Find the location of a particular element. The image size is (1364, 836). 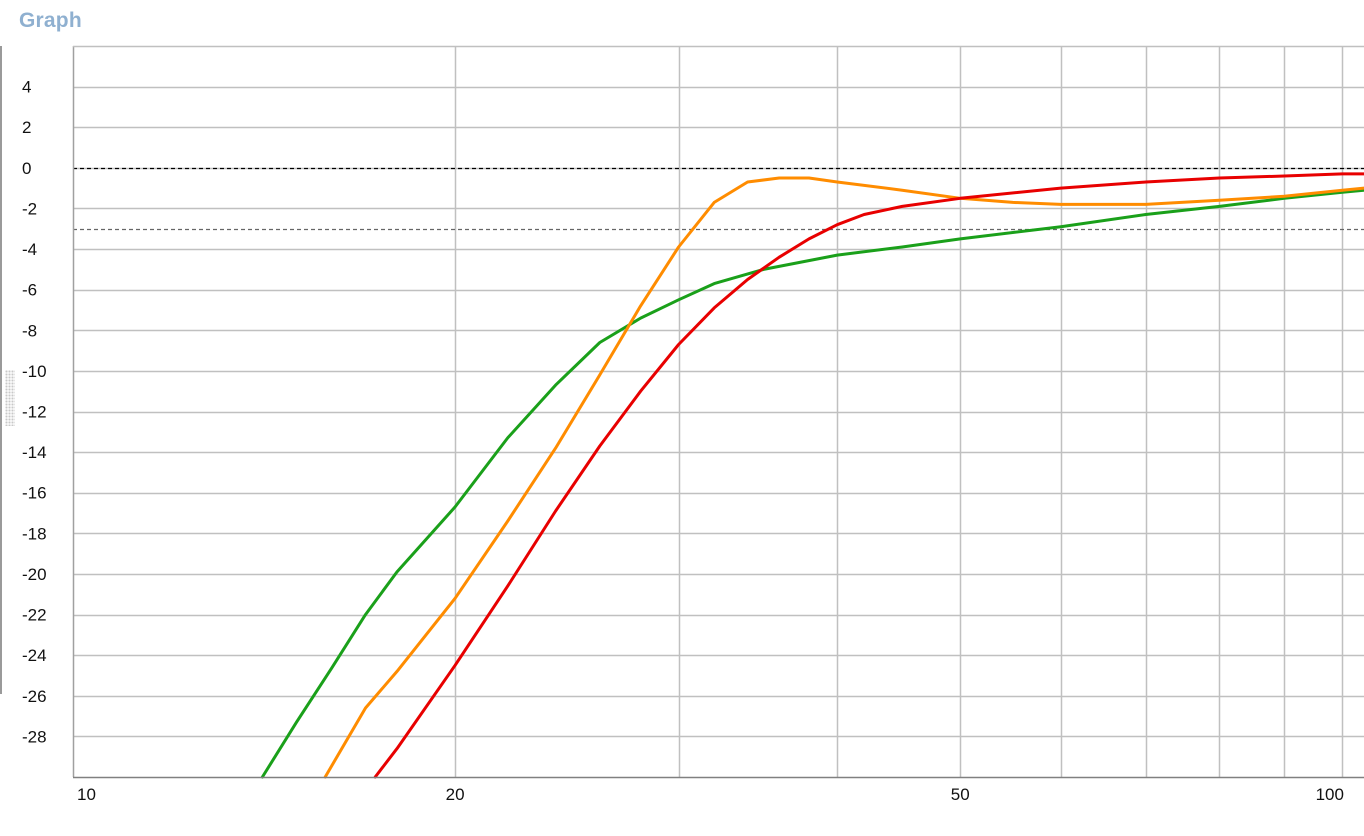

y-tick-label: -8 is located at coordinates (29, 330).